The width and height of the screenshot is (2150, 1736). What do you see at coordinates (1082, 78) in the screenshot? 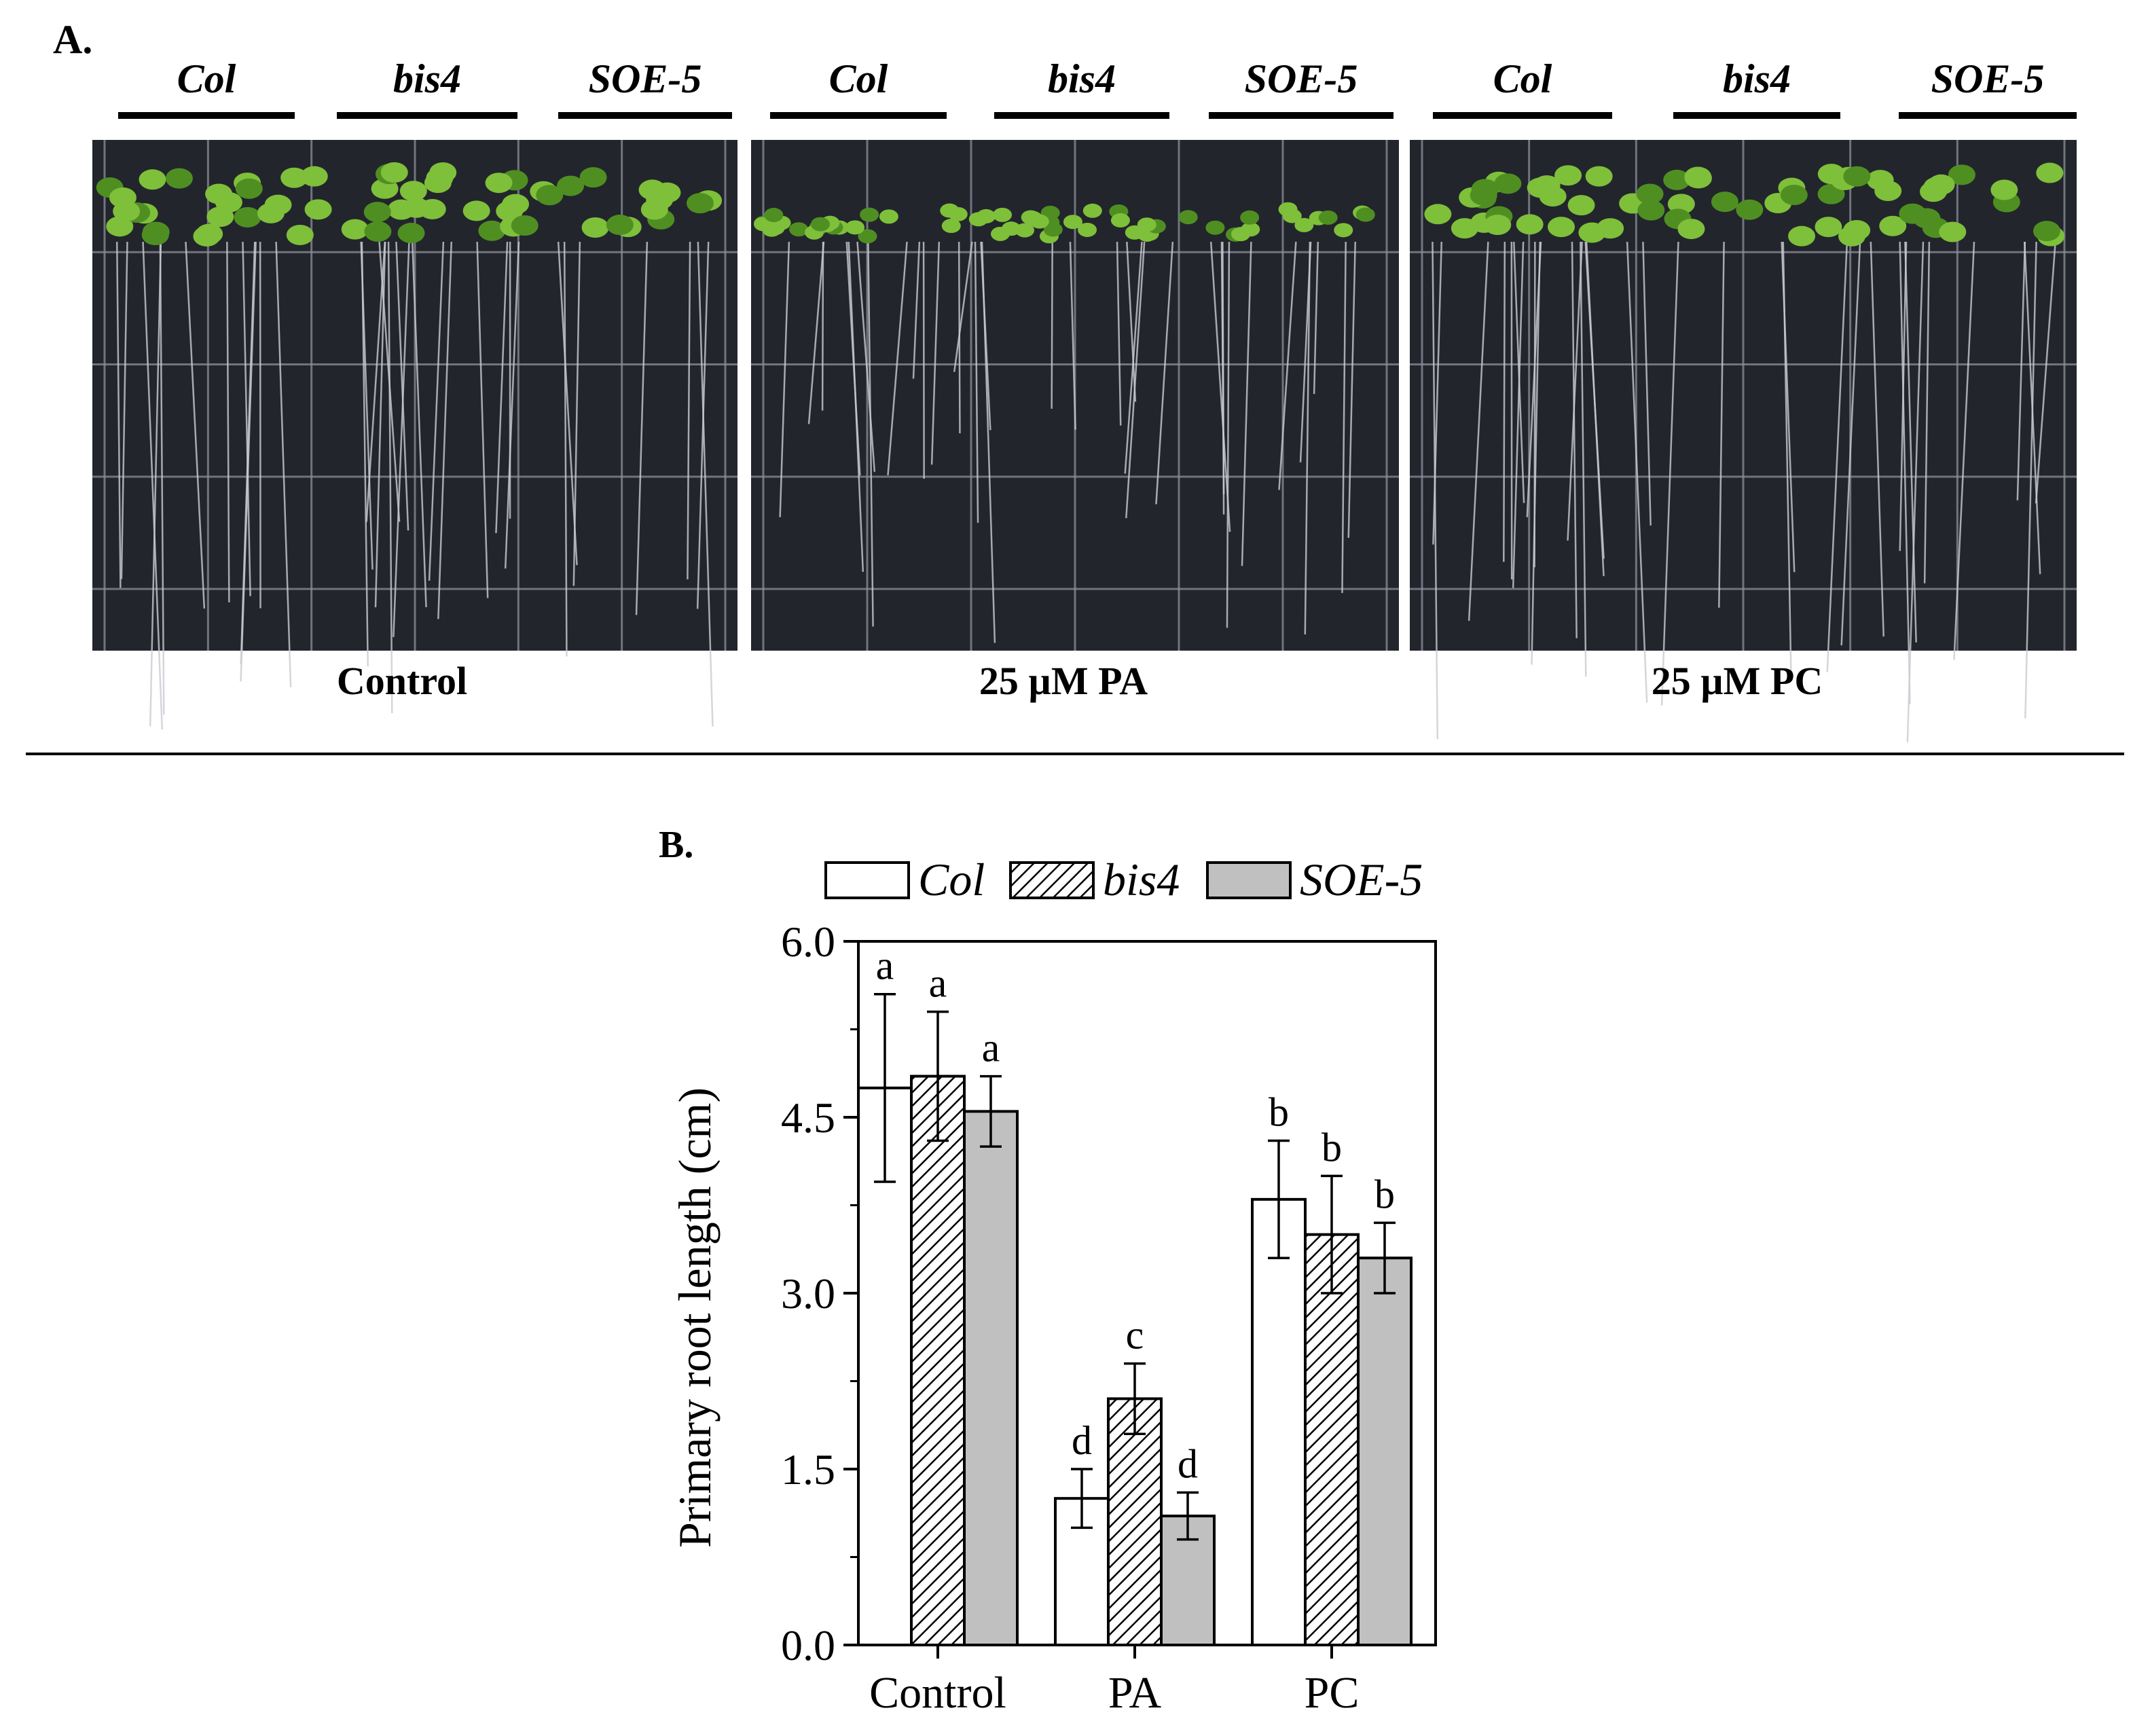
I see `genotype-label-bis4: bis4` at bounding box center [1082, 78].